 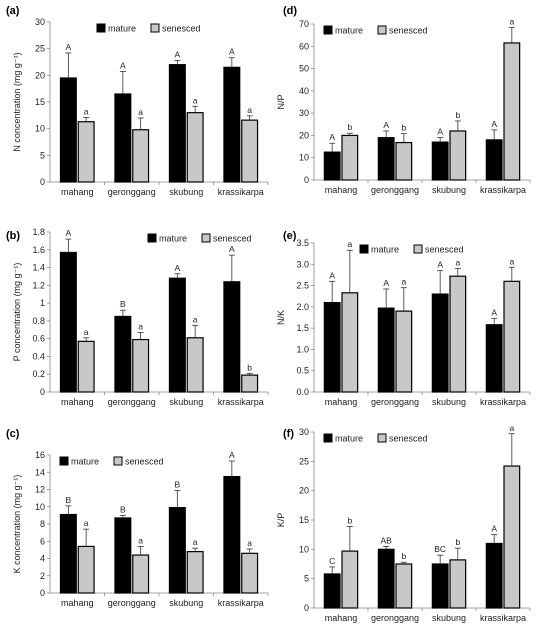 I want to click on y-tick-label: 5, so click(x=306, y=579).